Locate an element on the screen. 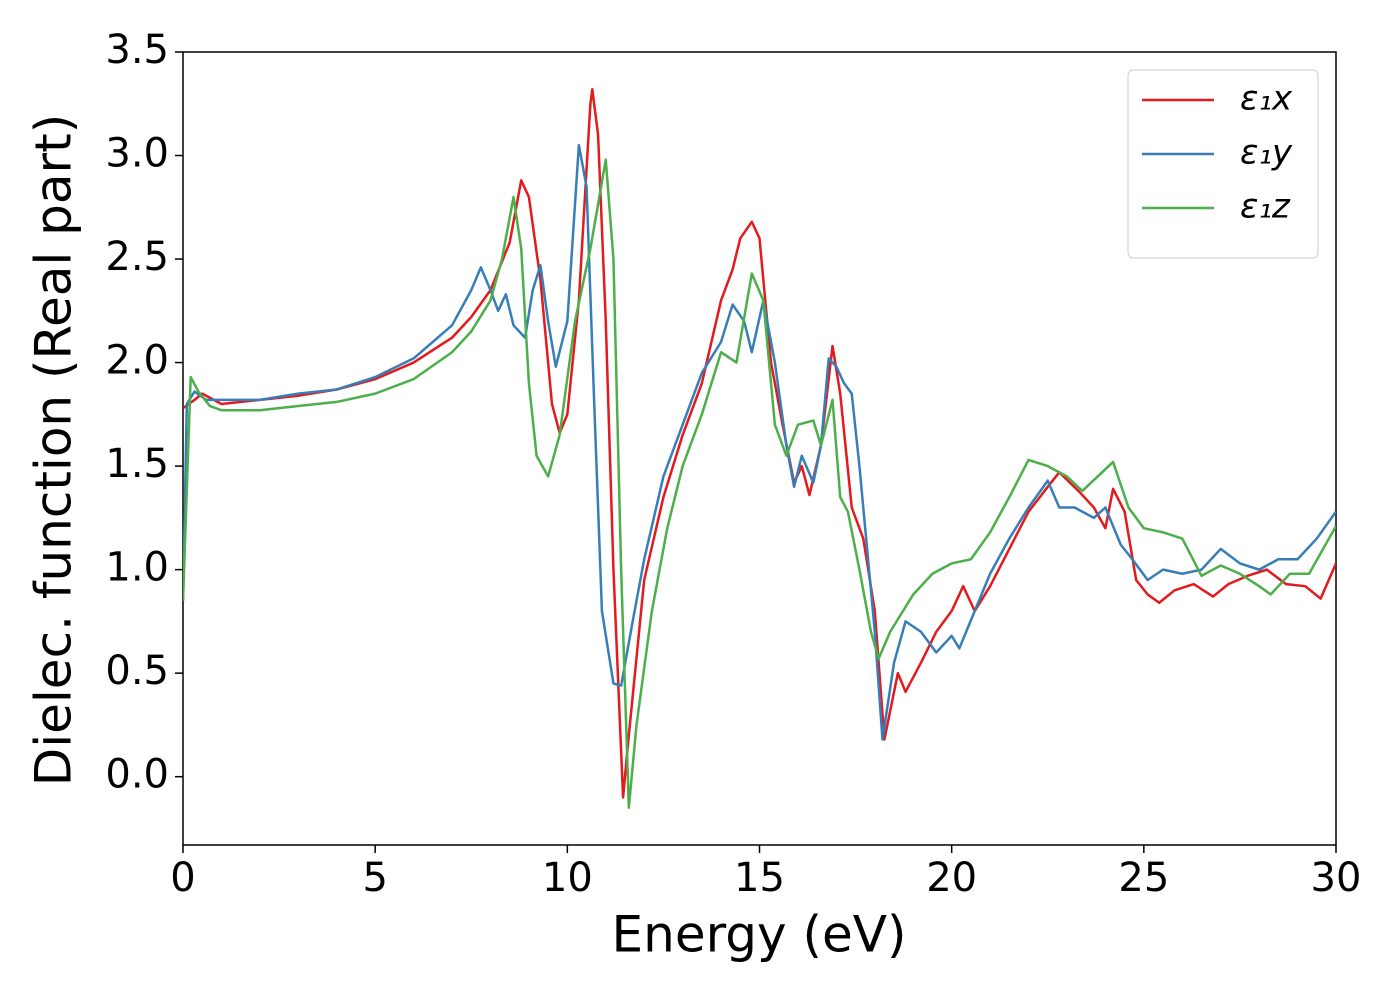 The height and width of the screenshot is (1000, 1400). x-tick-label: 5 is located at coordinates (374, 878).